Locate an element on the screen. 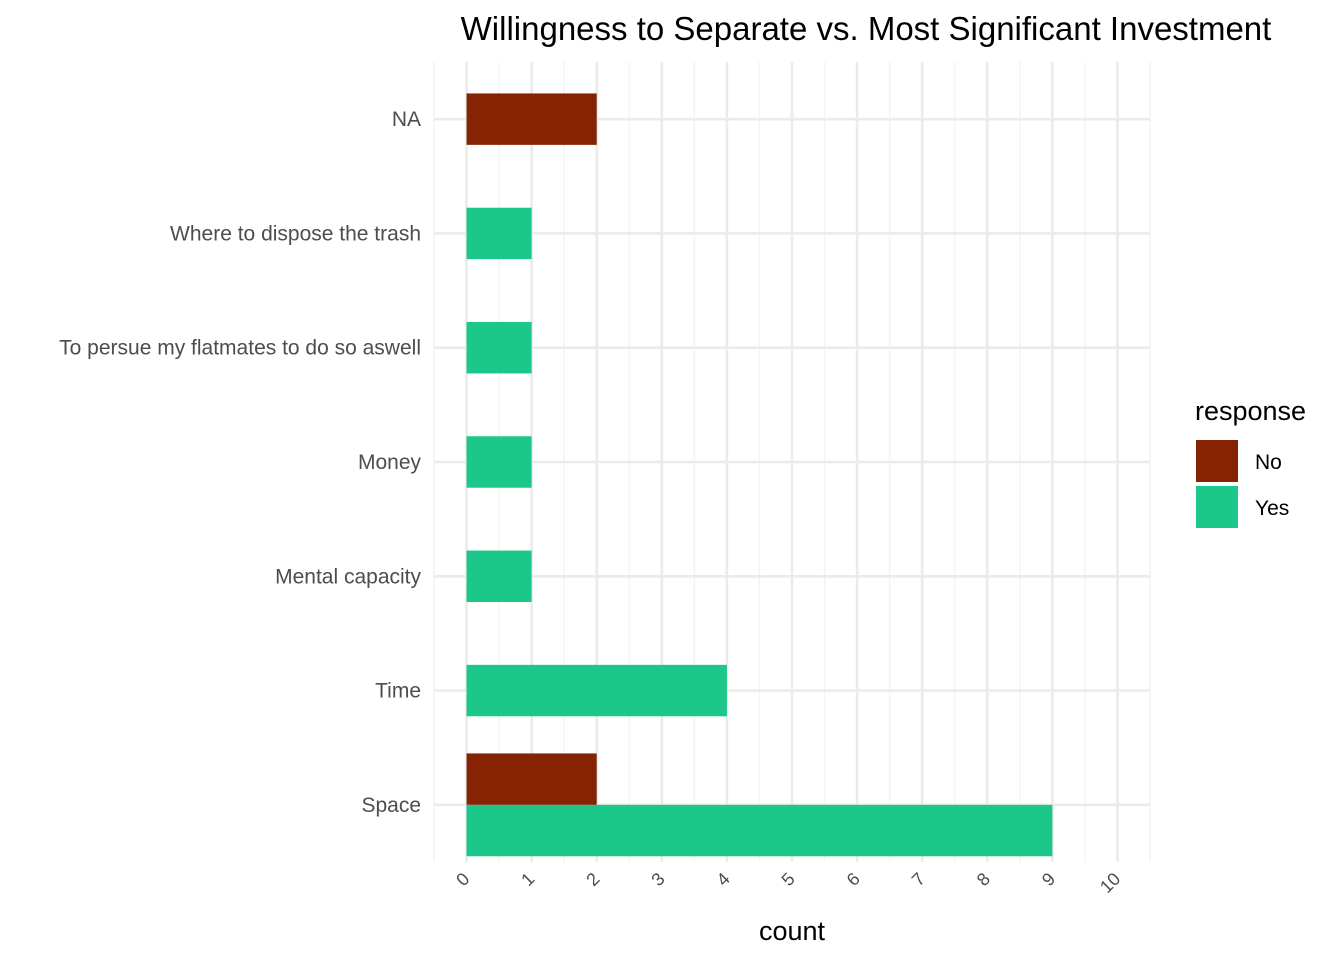 The image size is (1344, 960). x-tick-label: 10 is located at coordinates (1110, 883).